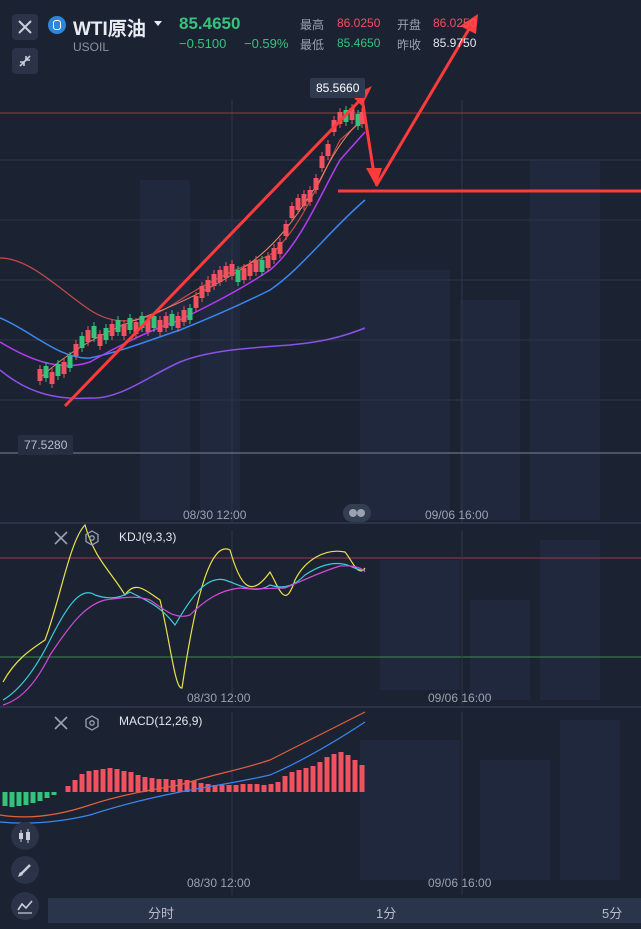 This screenshot has height=929, width=641. I want to click on kdj-j-line, so click(184, 606).